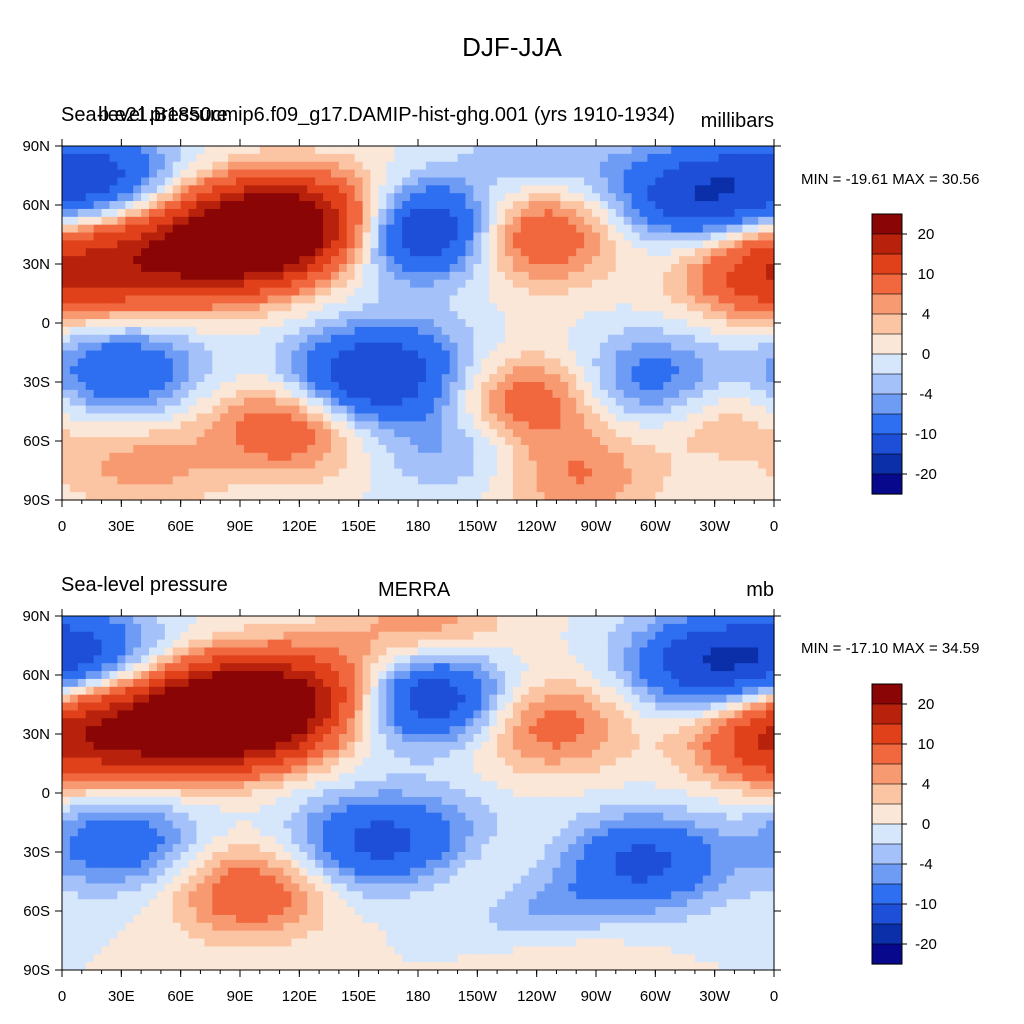 Image resolution: width=1024 pixels, height=1024 pixels. I want to click on colorbar-swatch, so click(887, 224).